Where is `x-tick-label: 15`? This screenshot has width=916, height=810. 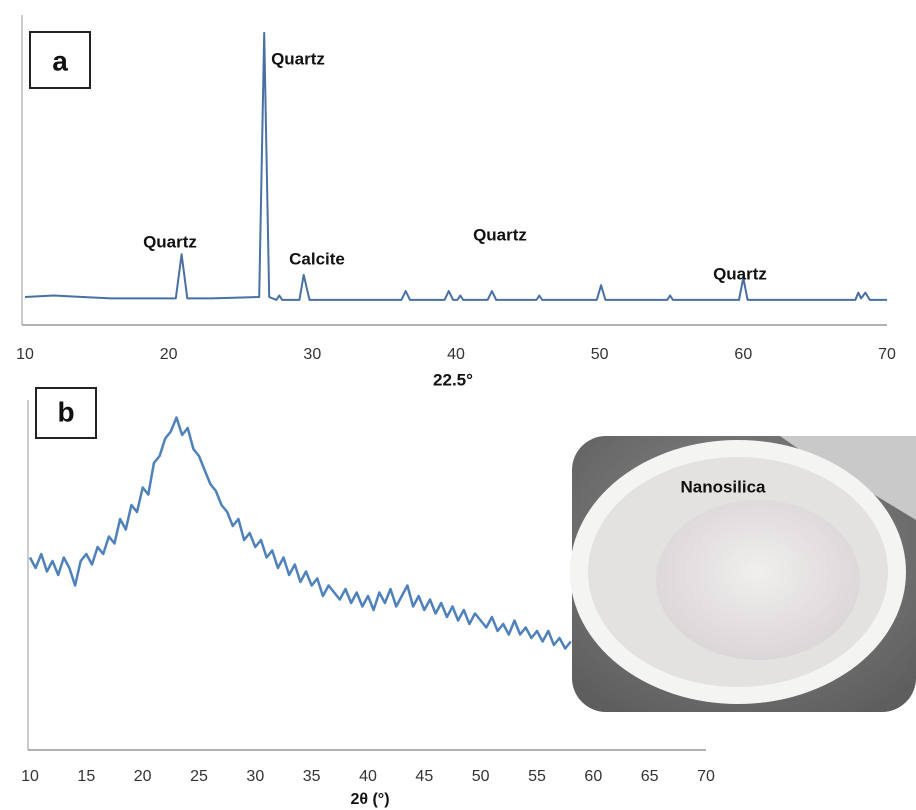
x-tick-label: 15 is located at coordinates (86, 776).